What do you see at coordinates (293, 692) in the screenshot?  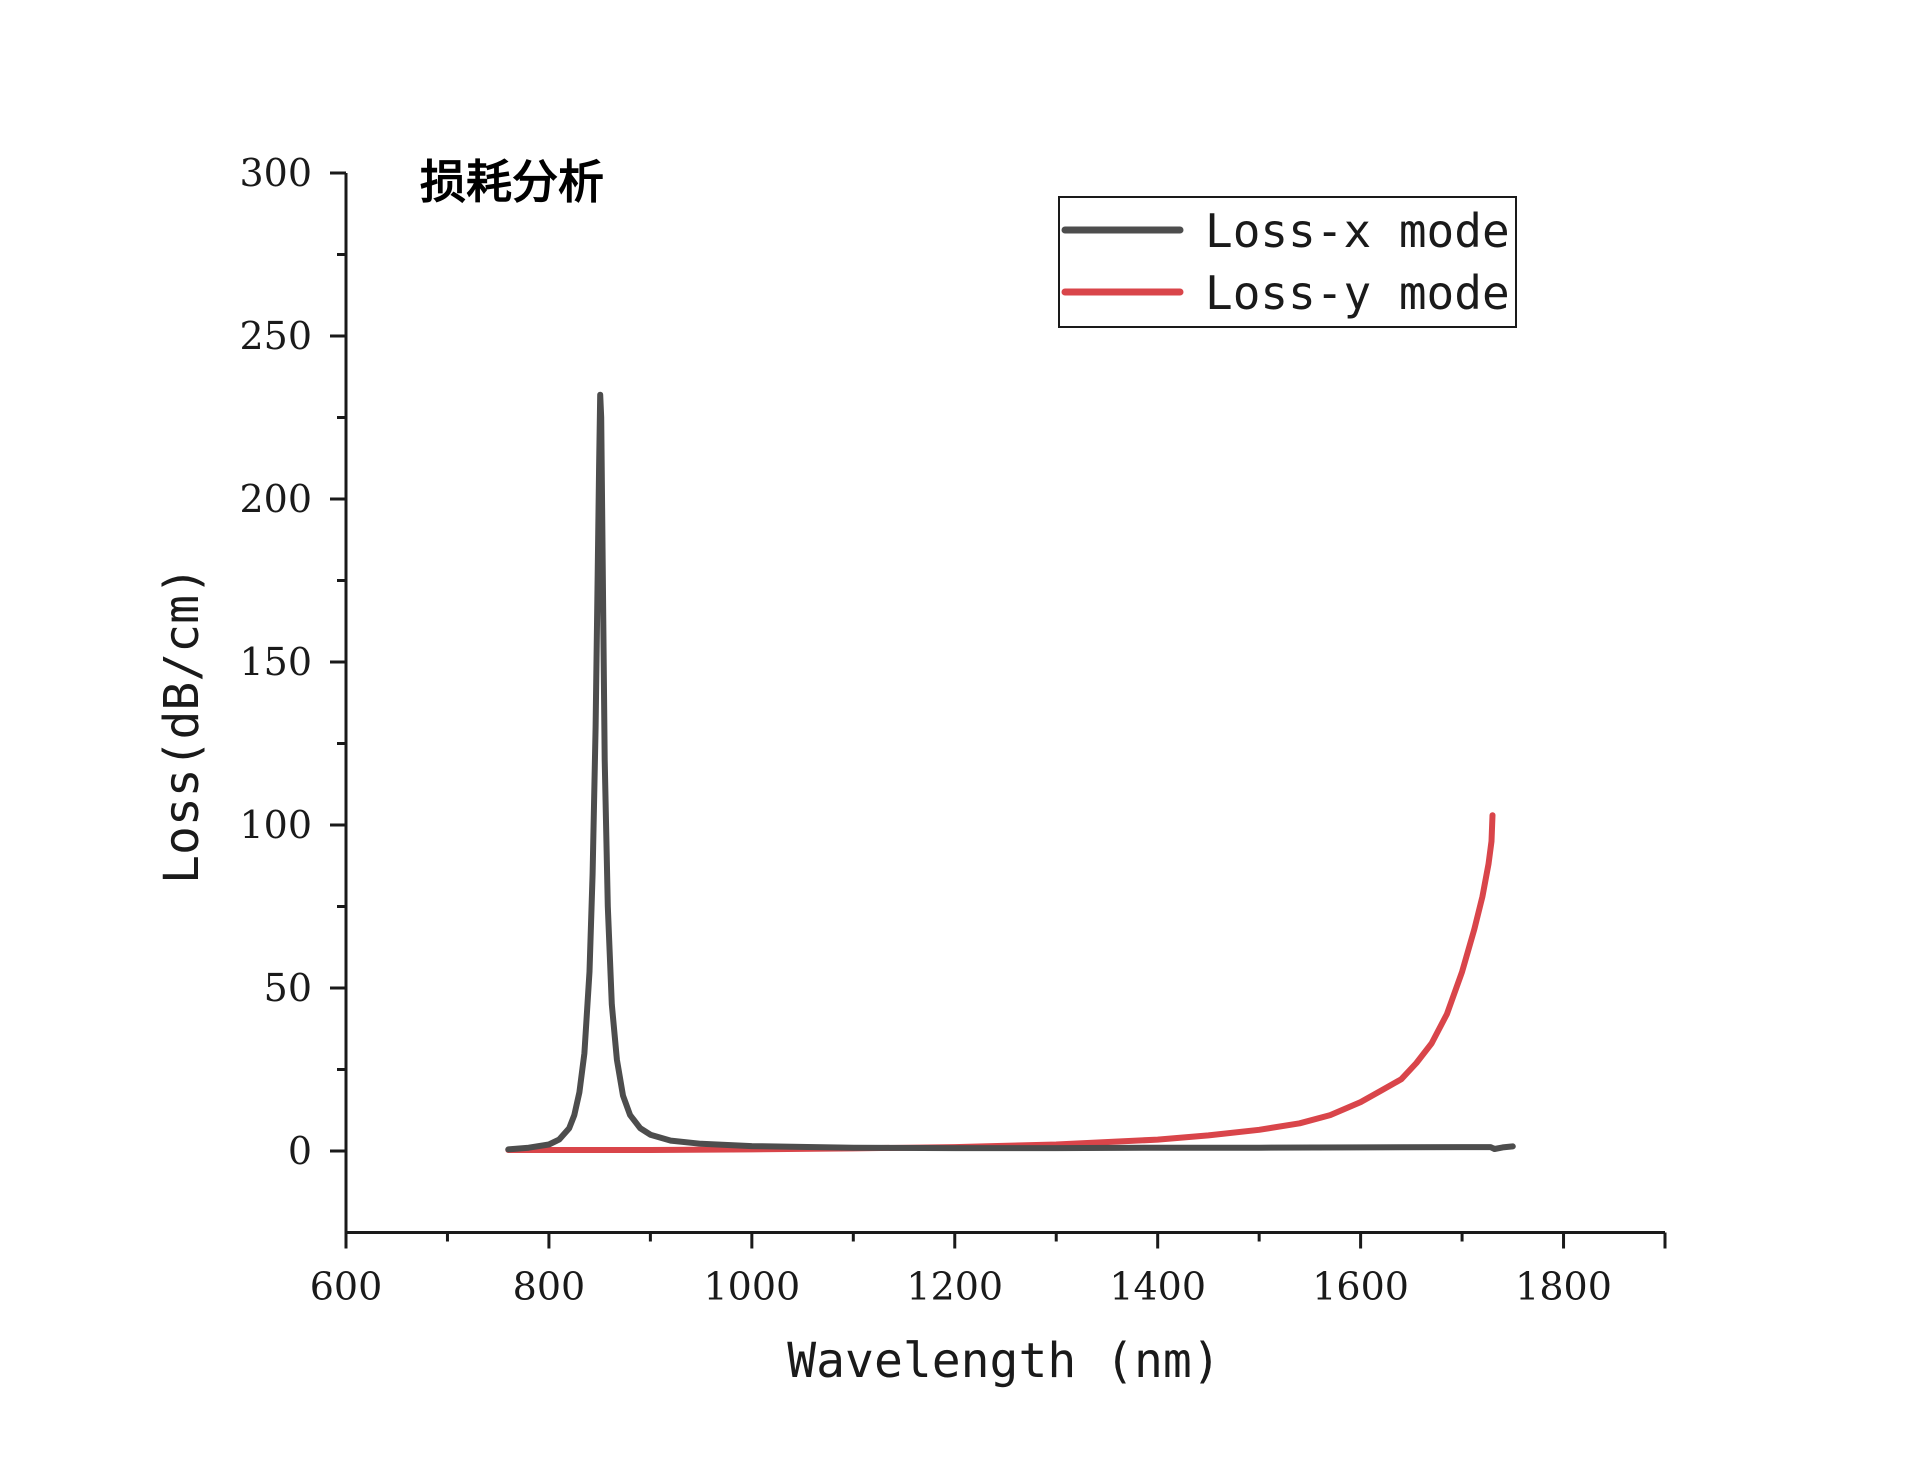 I see `y-axis: 0 50 100 150 200 250 300` at bounding box center [293, 692].